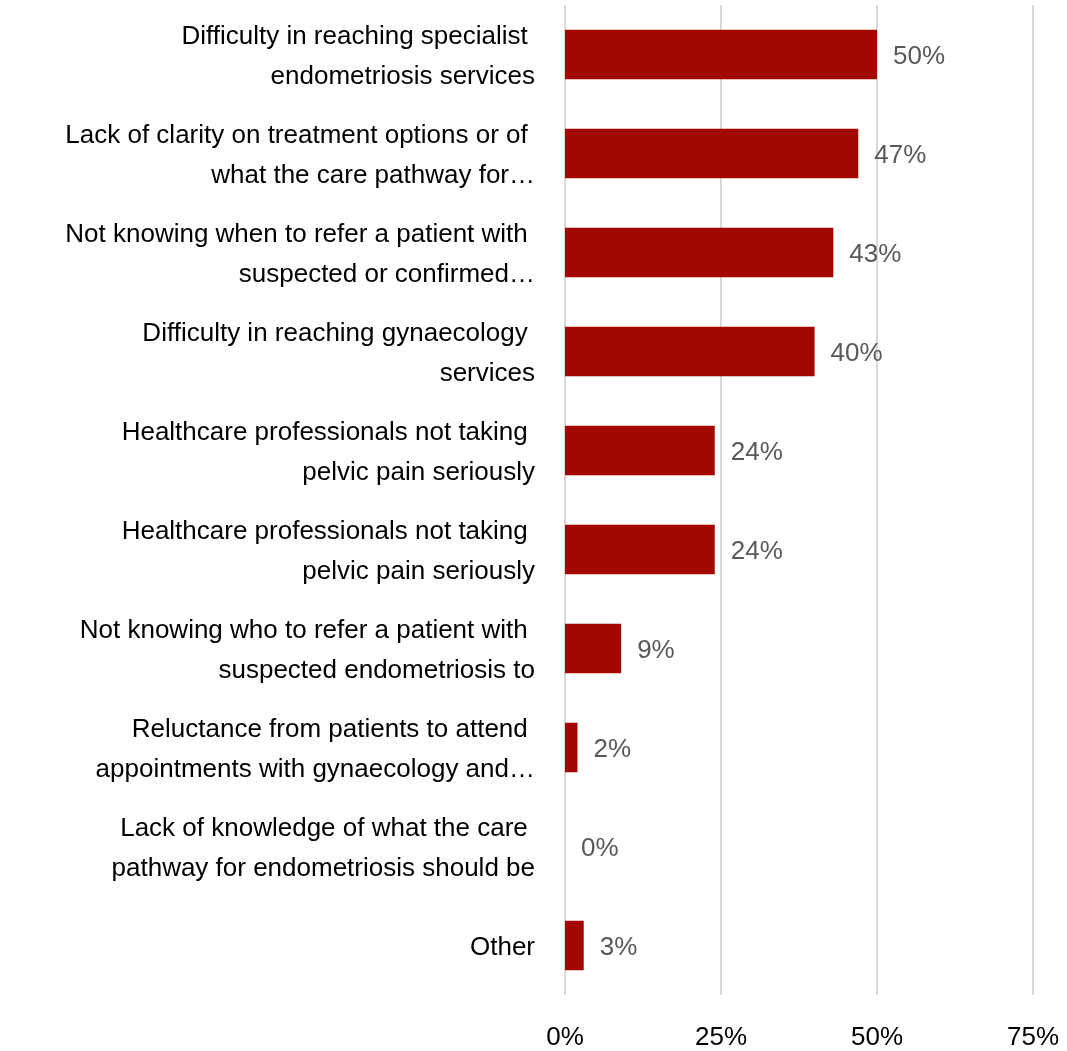  I want to click on x-tick-label: 25%, so click(721, 1036).